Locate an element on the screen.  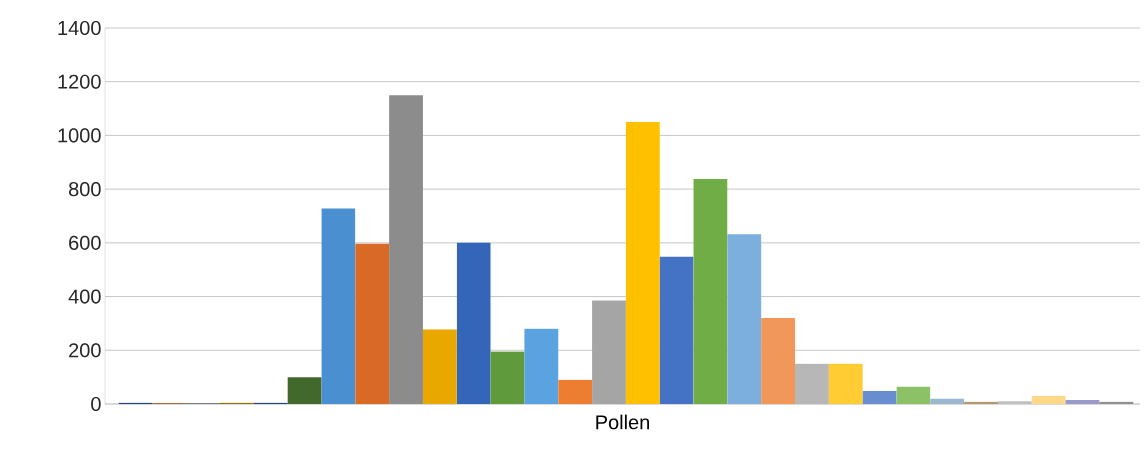
y-tick-label: 0 is located at coordinates (96, 404).